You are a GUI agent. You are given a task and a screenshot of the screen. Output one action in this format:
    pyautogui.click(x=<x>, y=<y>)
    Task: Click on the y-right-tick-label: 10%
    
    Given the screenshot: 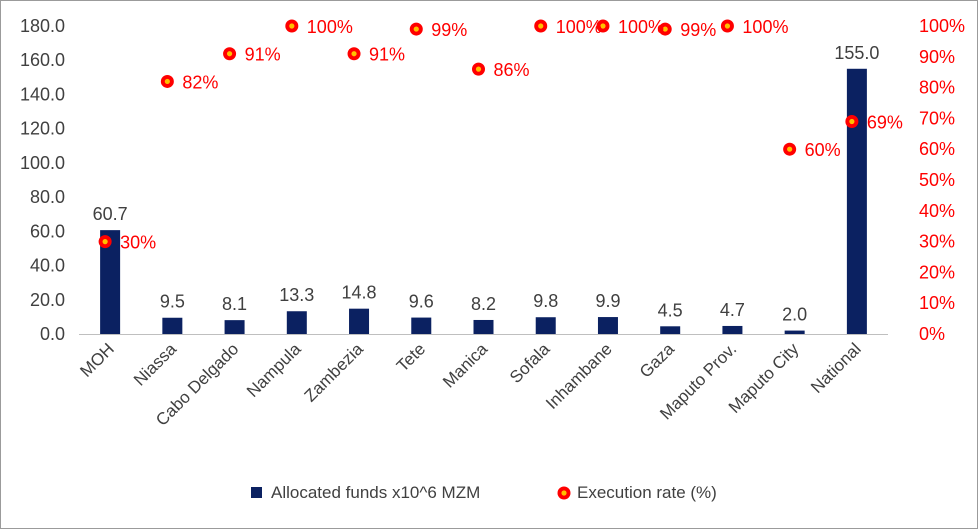 What is the action you would take?
    pyautogui.click(x=937, y=303)
    